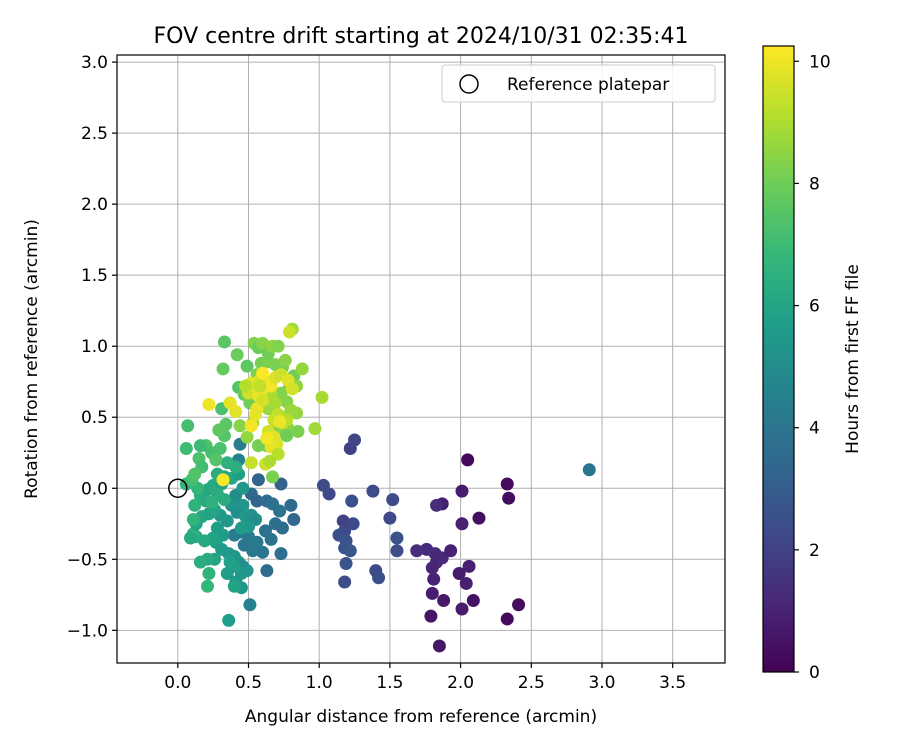 The width and height of the screenshot is (900, 754). I want to click on colorbar: 0 2 4 6 8 10 Hours from first FF file, so click(812, 364).